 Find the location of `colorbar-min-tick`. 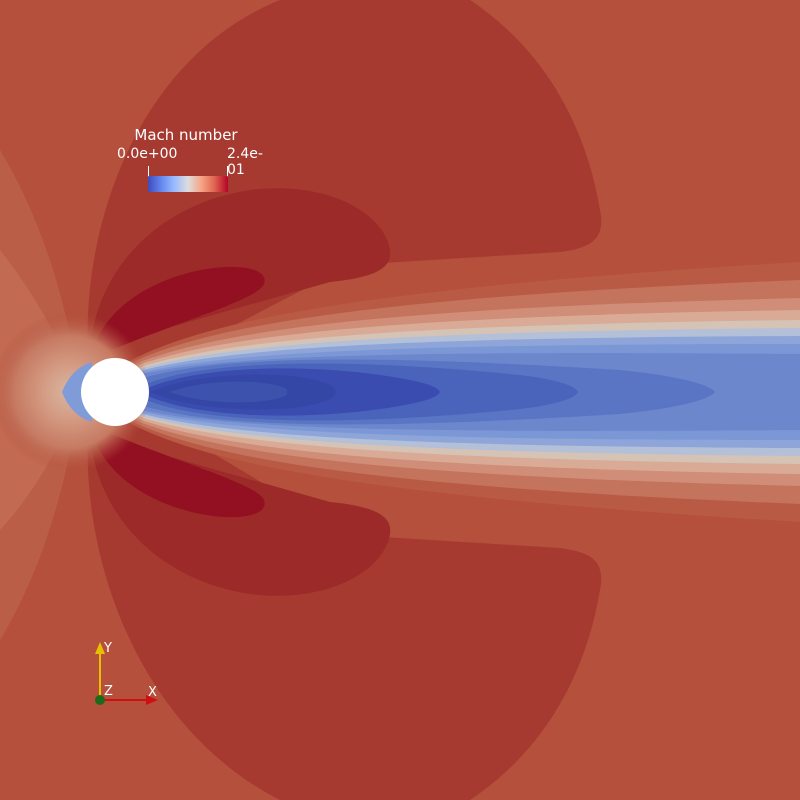

colorbar-min-tick is located at coordinates (148, 172).